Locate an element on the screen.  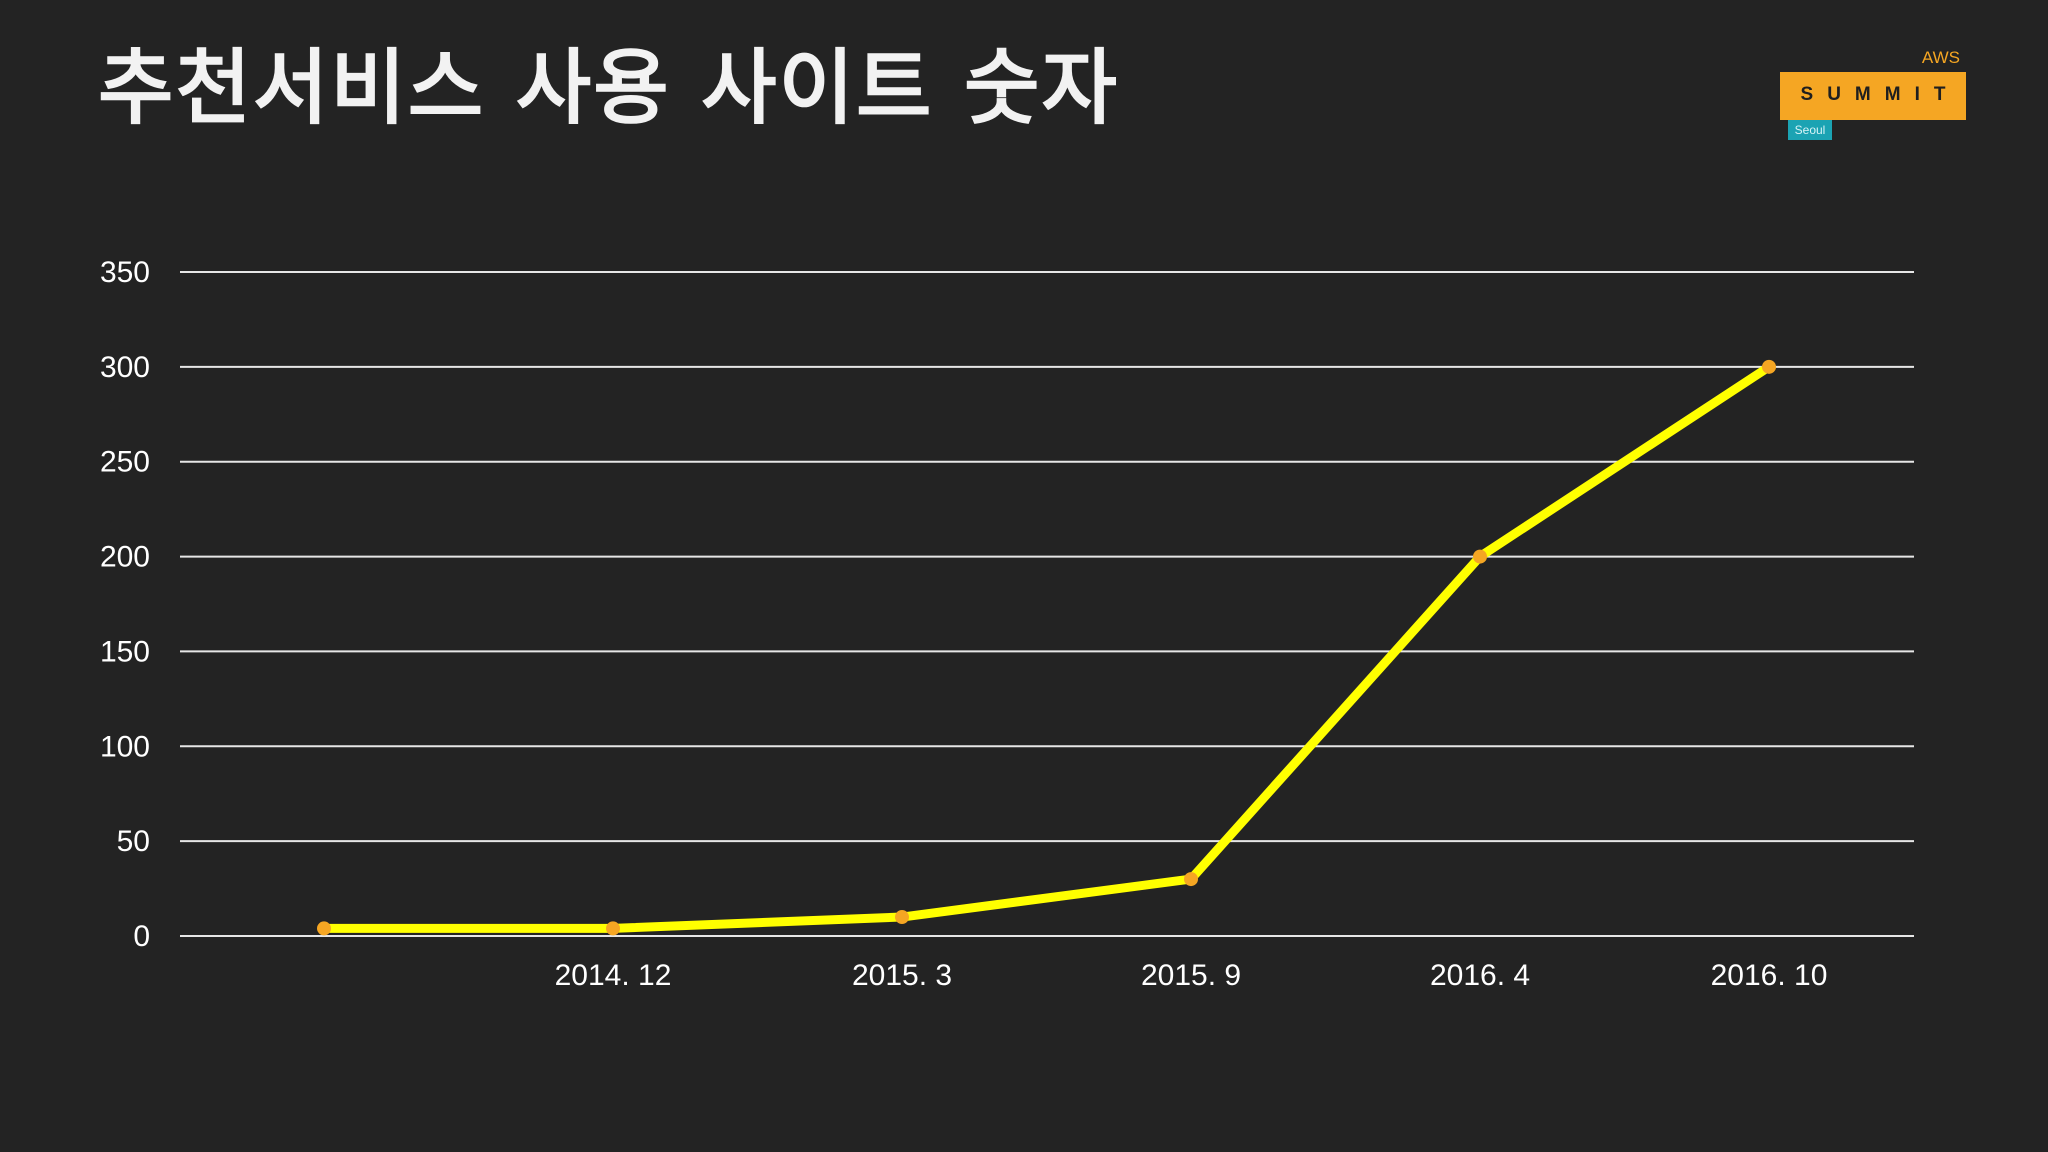
logo-summit-text: SUMMIT is located at coordinates (1880, 94).